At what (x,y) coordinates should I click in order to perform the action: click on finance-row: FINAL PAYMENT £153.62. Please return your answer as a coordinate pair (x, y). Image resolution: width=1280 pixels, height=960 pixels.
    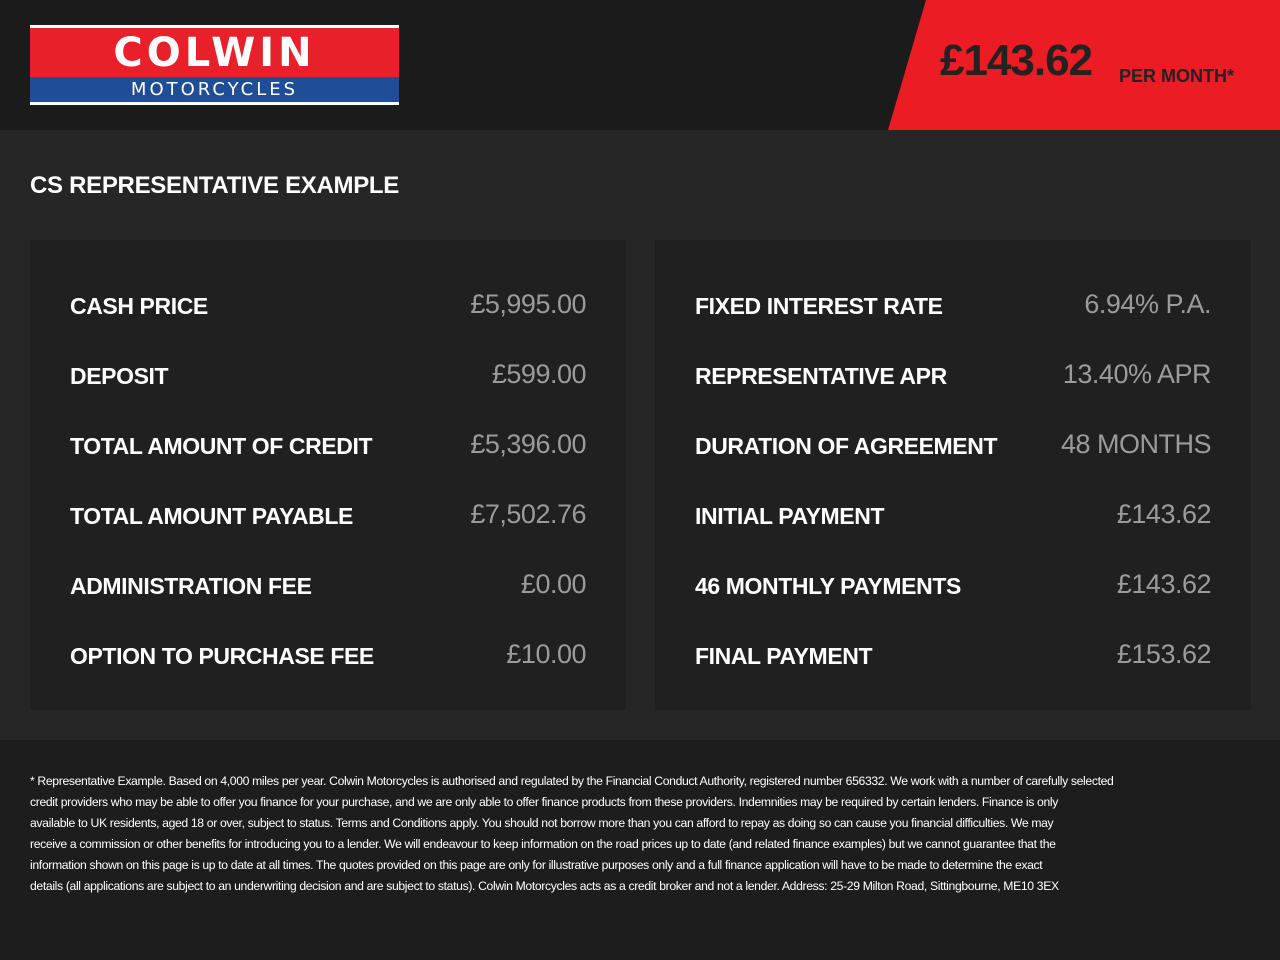
    Looking at the image, I should click on (953, 665).